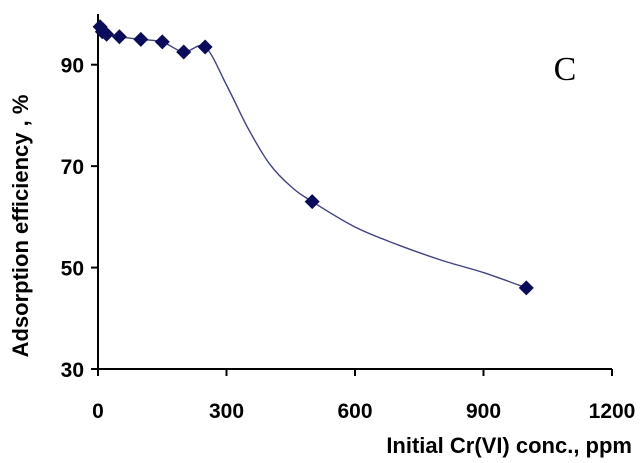  What do you see at coordinates (226, 411) in the screenshot?
I see `x-tick-label: 300` at bounding box center [226, 411].